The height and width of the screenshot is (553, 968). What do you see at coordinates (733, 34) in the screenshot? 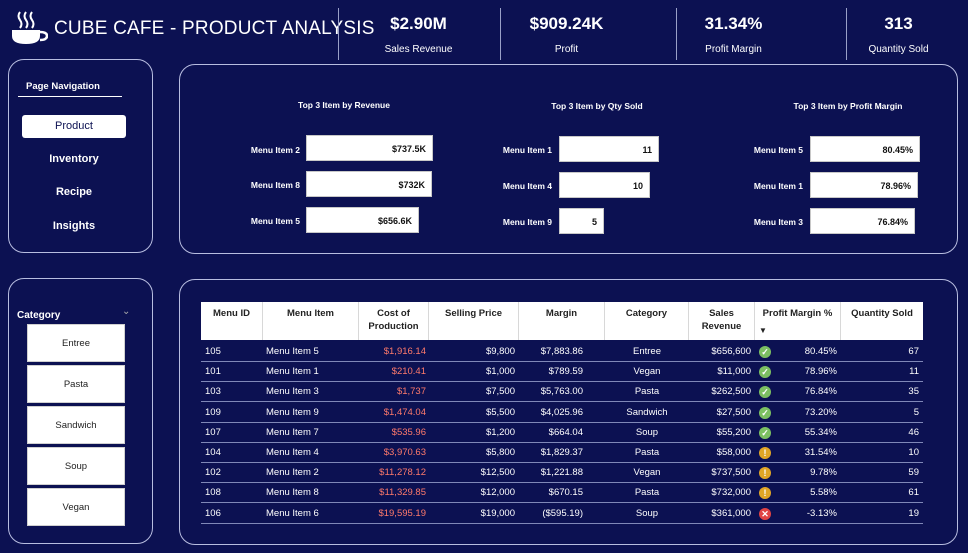
I see `kpi-profit-margin: 31.34% Profit Margin` at bounding box center [733, 34].